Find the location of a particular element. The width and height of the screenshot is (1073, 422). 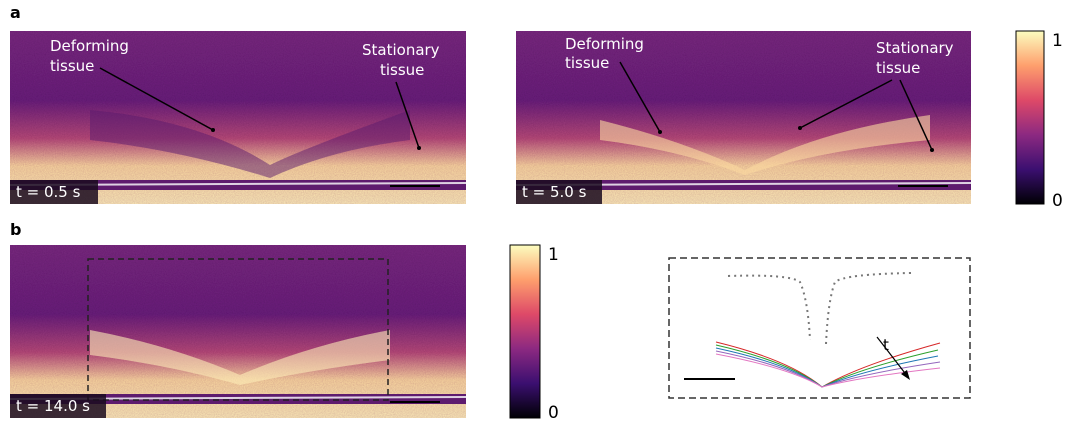

arrow-label: t is located at coordinates (886, 345).